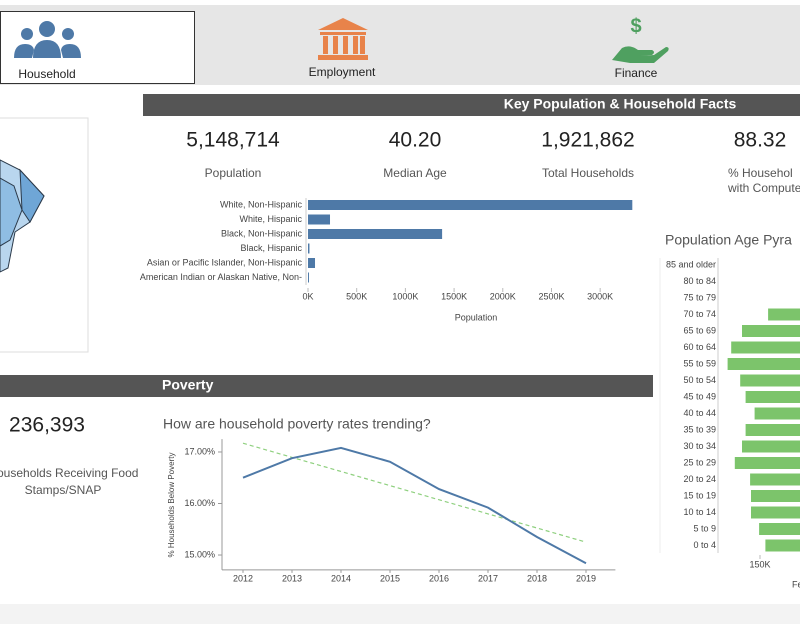 The width and height of the screenshot is (800, 624). What do you see at coordinates (390, 578) in the screenshot?
I see `x-tick-label: 2015` at bounding box center [390, 578].